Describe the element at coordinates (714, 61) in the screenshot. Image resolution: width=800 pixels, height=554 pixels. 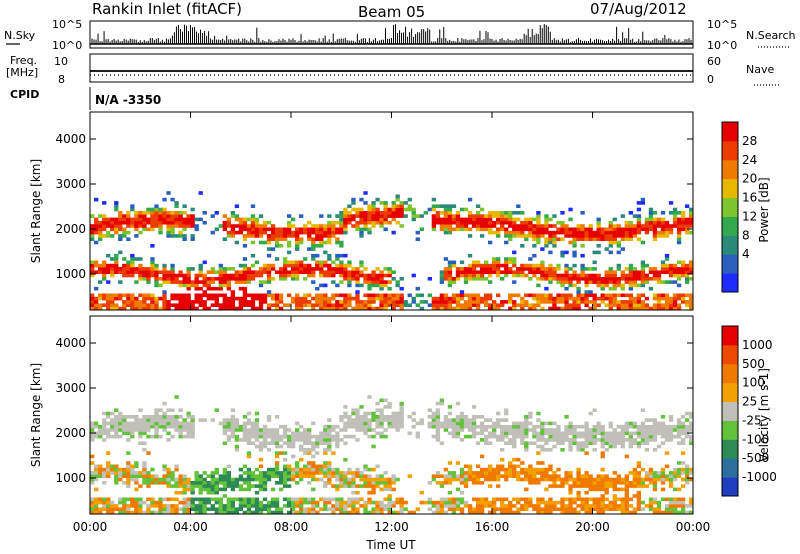
I see `nave-tick-top: 60` at that location.